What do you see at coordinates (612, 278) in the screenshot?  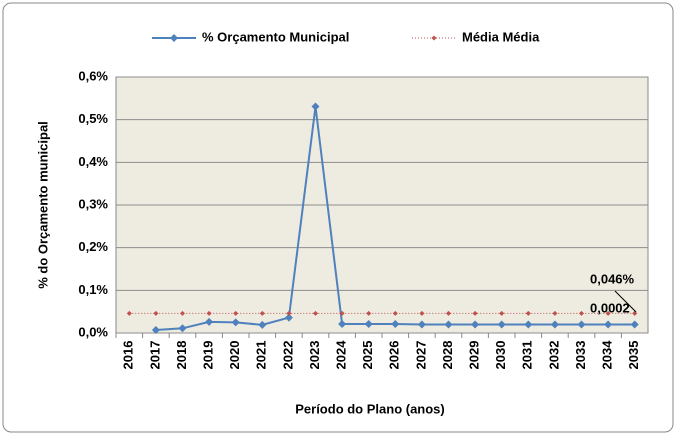 I see `annotation: 0,046%` at bounding box center [612, 278].